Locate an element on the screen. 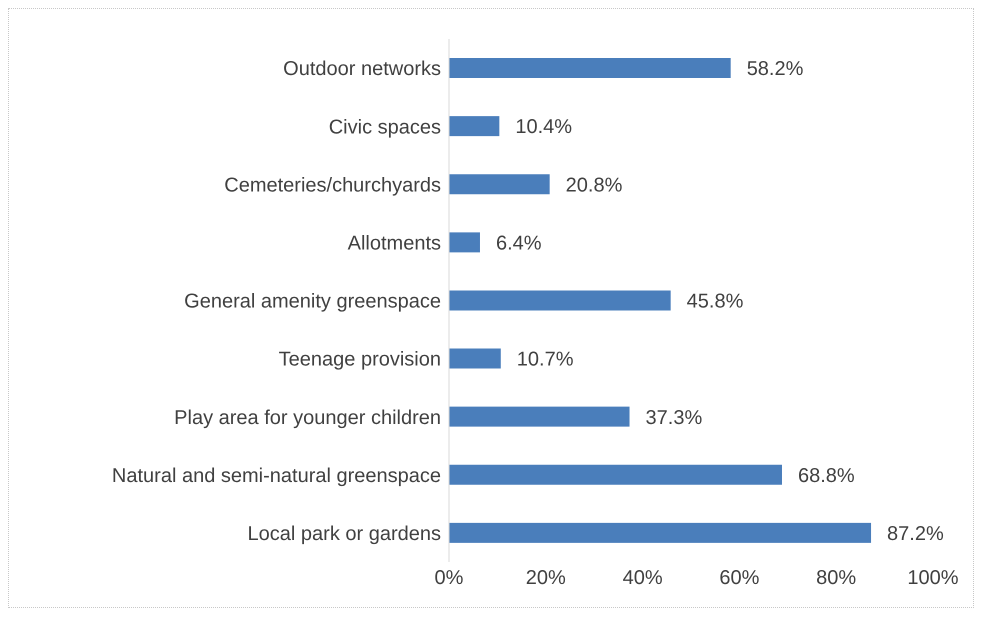 The image size is (984, 617). x-tick-label: 60% is located at coordinates (739, 578).